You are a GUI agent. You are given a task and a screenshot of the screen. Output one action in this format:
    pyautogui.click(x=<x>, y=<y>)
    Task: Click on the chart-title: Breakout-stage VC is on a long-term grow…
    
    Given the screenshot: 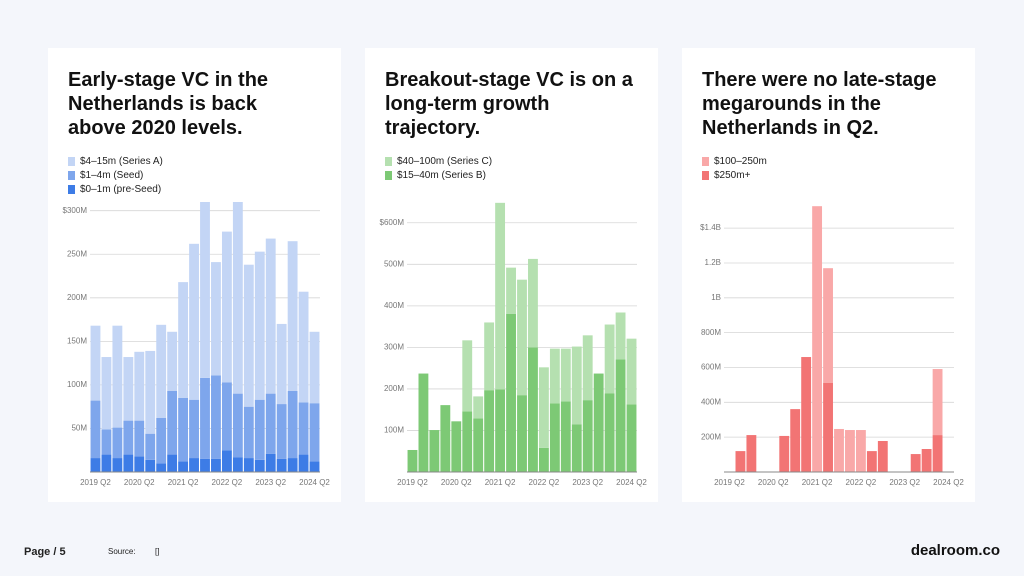 What is the action you would take?
    pyautogui.click(x=509, y=104)
    